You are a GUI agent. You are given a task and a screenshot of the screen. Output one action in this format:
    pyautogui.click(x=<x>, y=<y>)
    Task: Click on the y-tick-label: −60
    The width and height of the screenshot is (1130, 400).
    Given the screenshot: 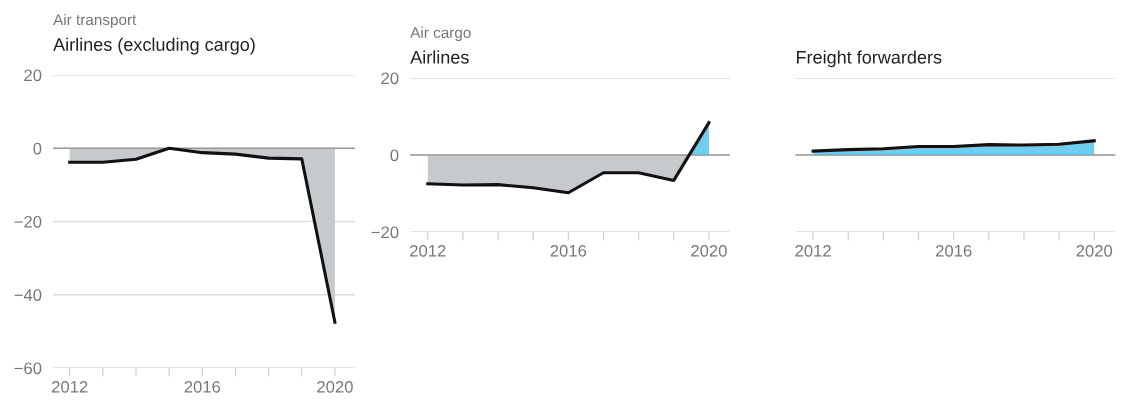 What is the action you would take?
    pyautogui.click(x=28, y=368)
    